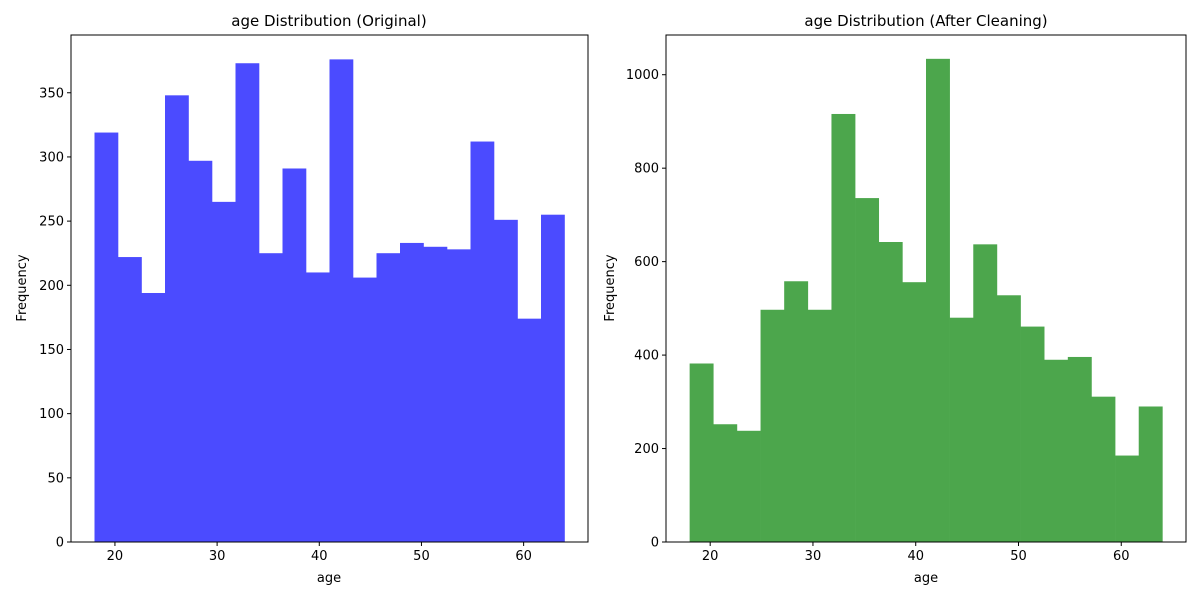 Image resolution: width=1200 pixels, height=600 pixels. Describe the element at coordinates (646, 262) in the screenshot. I see `y-tick-label: 600` at that location.